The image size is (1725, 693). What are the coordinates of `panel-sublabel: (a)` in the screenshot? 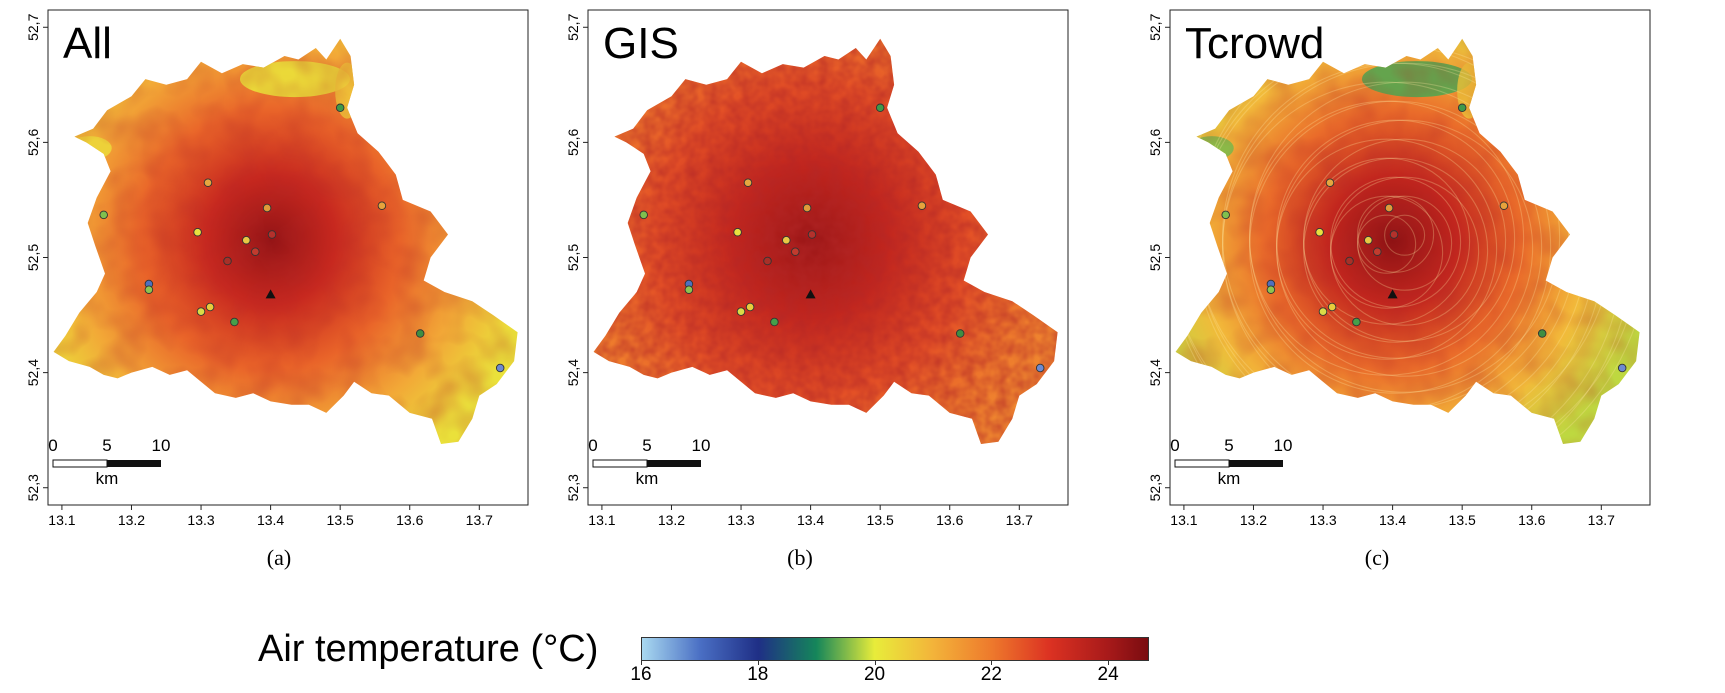 It's located at (279, 557).